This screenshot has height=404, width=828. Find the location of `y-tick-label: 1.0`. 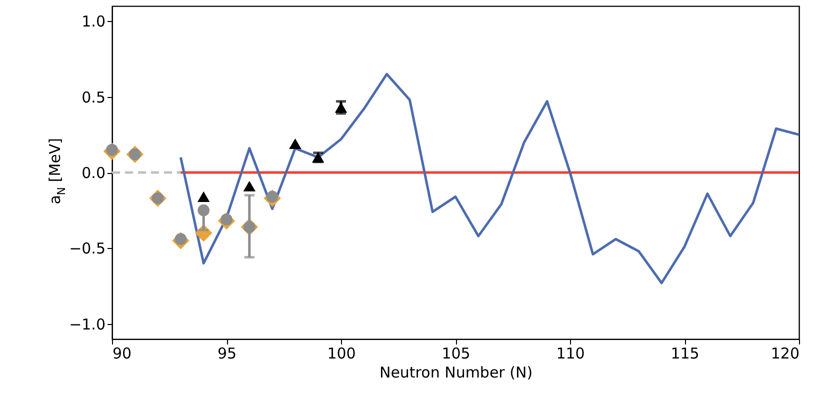

y-tick-label: 1.0 is located at coordinates (94, 21).